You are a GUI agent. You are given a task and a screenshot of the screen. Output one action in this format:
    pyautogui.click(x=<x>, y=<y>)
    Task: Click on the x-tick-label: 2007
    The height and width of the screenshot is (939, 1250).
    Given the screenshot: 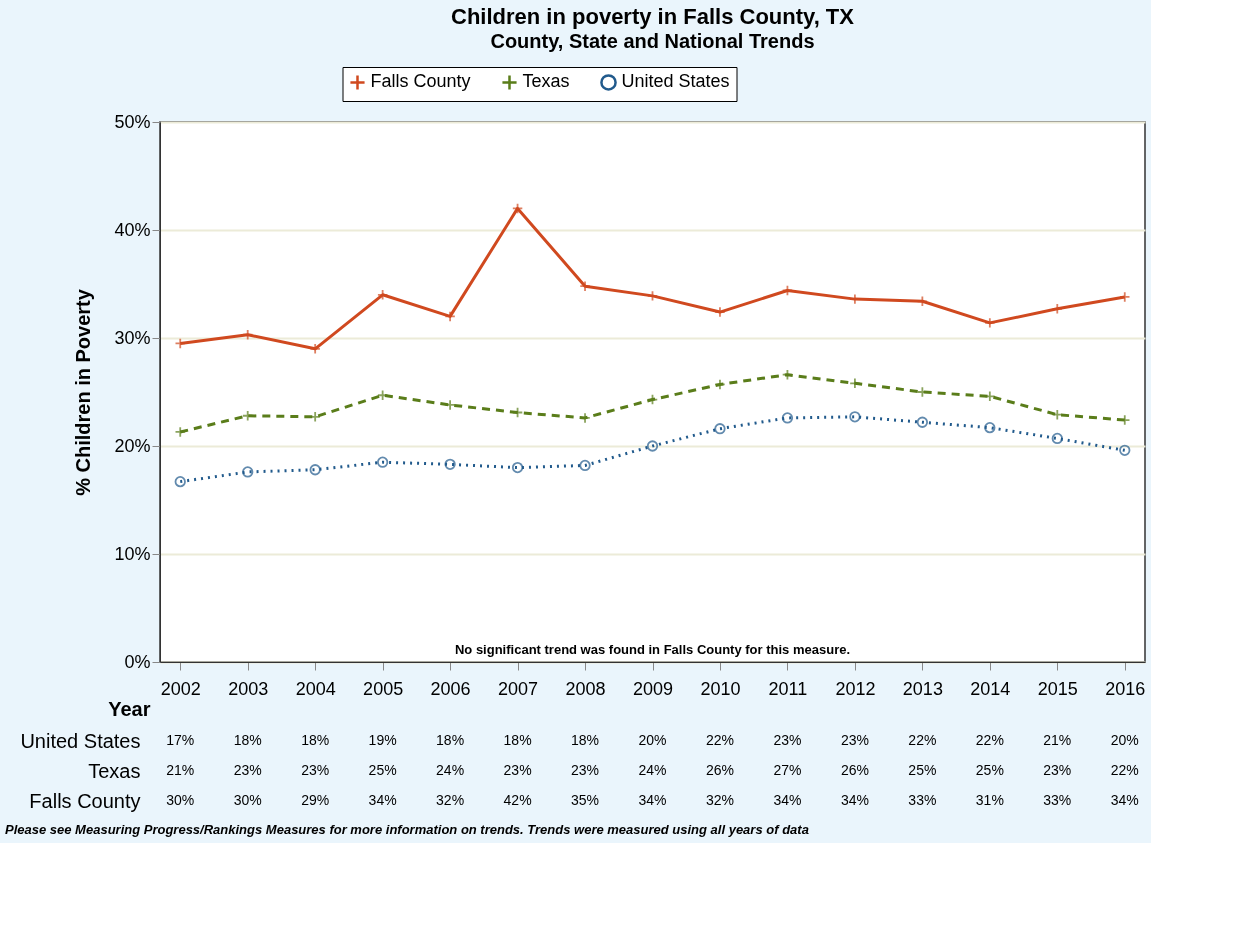 What is the action you would take?
    pyautogui.click(x=518, y=688)
    